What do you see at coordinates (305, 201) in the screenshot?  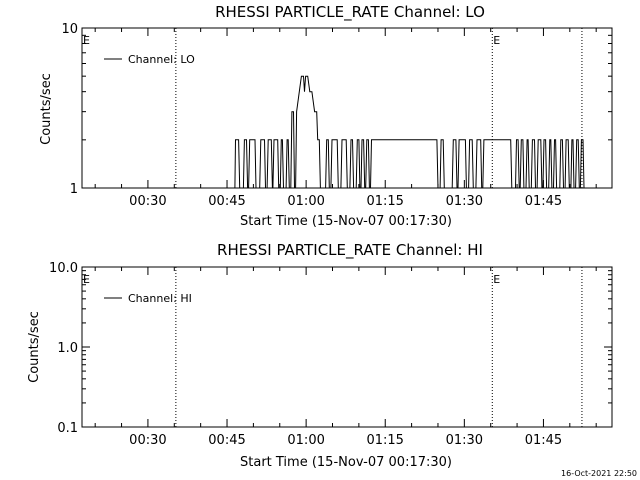 I see `lo-x-tick-label: 01:00` at bounding box center [305, 201].